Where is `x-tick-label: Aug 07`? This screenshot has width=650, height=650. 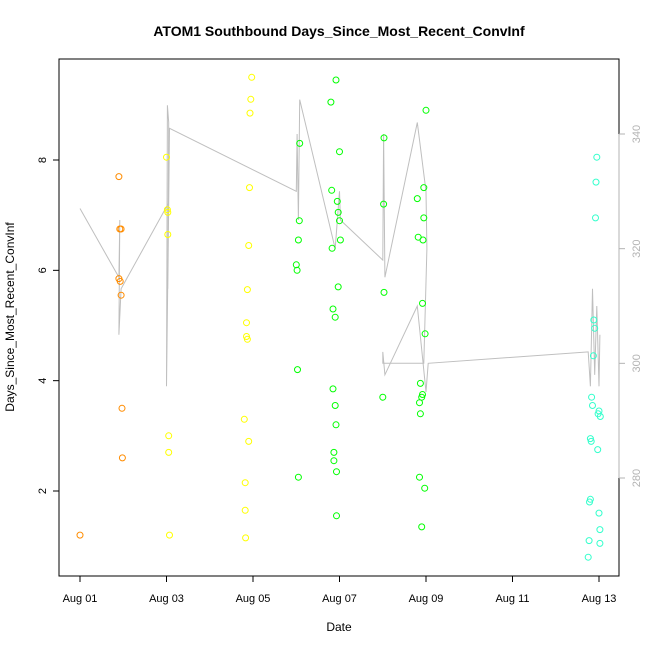 x-tick-label: Aug 07 is located at coordinates (339, 599).